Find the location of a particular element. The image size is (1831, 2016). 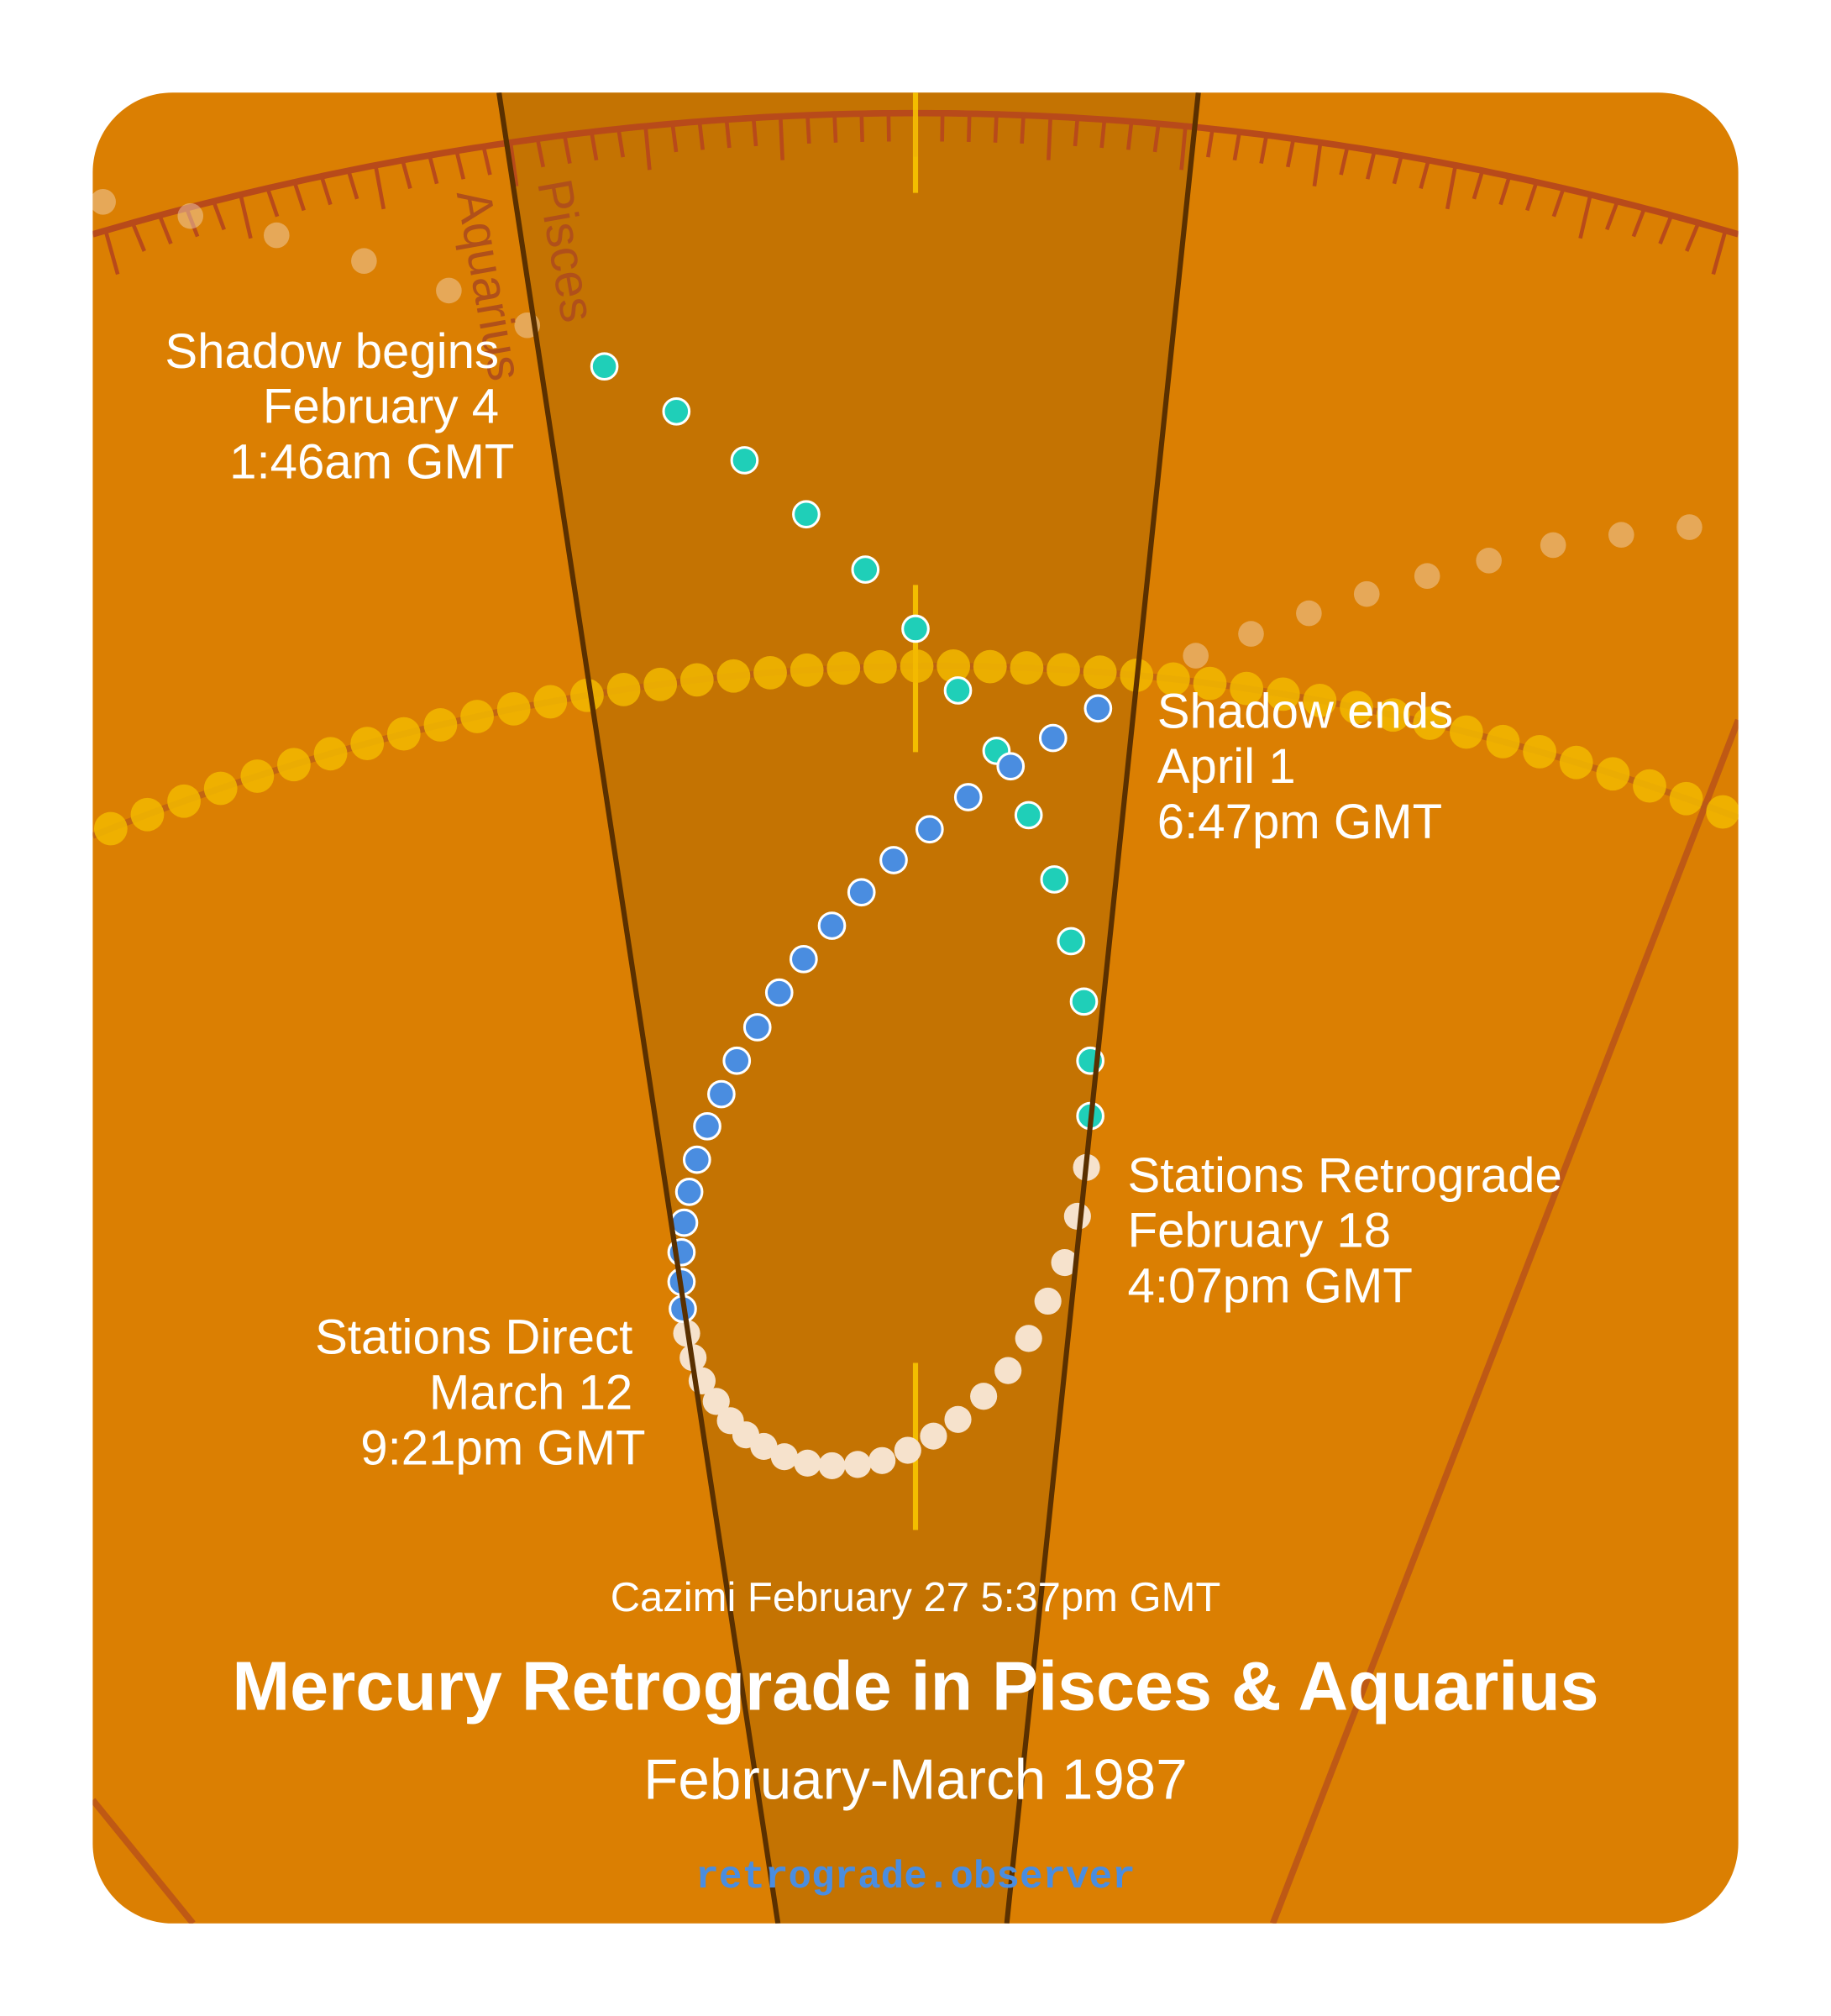

cazimi: Cazimi February 27 5:37pm GMT is located at coordinates (916, 1597).